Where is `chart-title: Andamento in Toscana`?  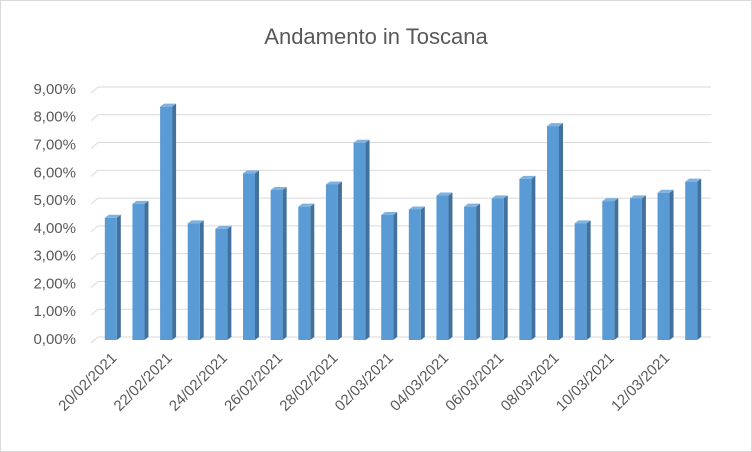
chart-title: Andamento in Toscana is located at coordinates (376, 36).